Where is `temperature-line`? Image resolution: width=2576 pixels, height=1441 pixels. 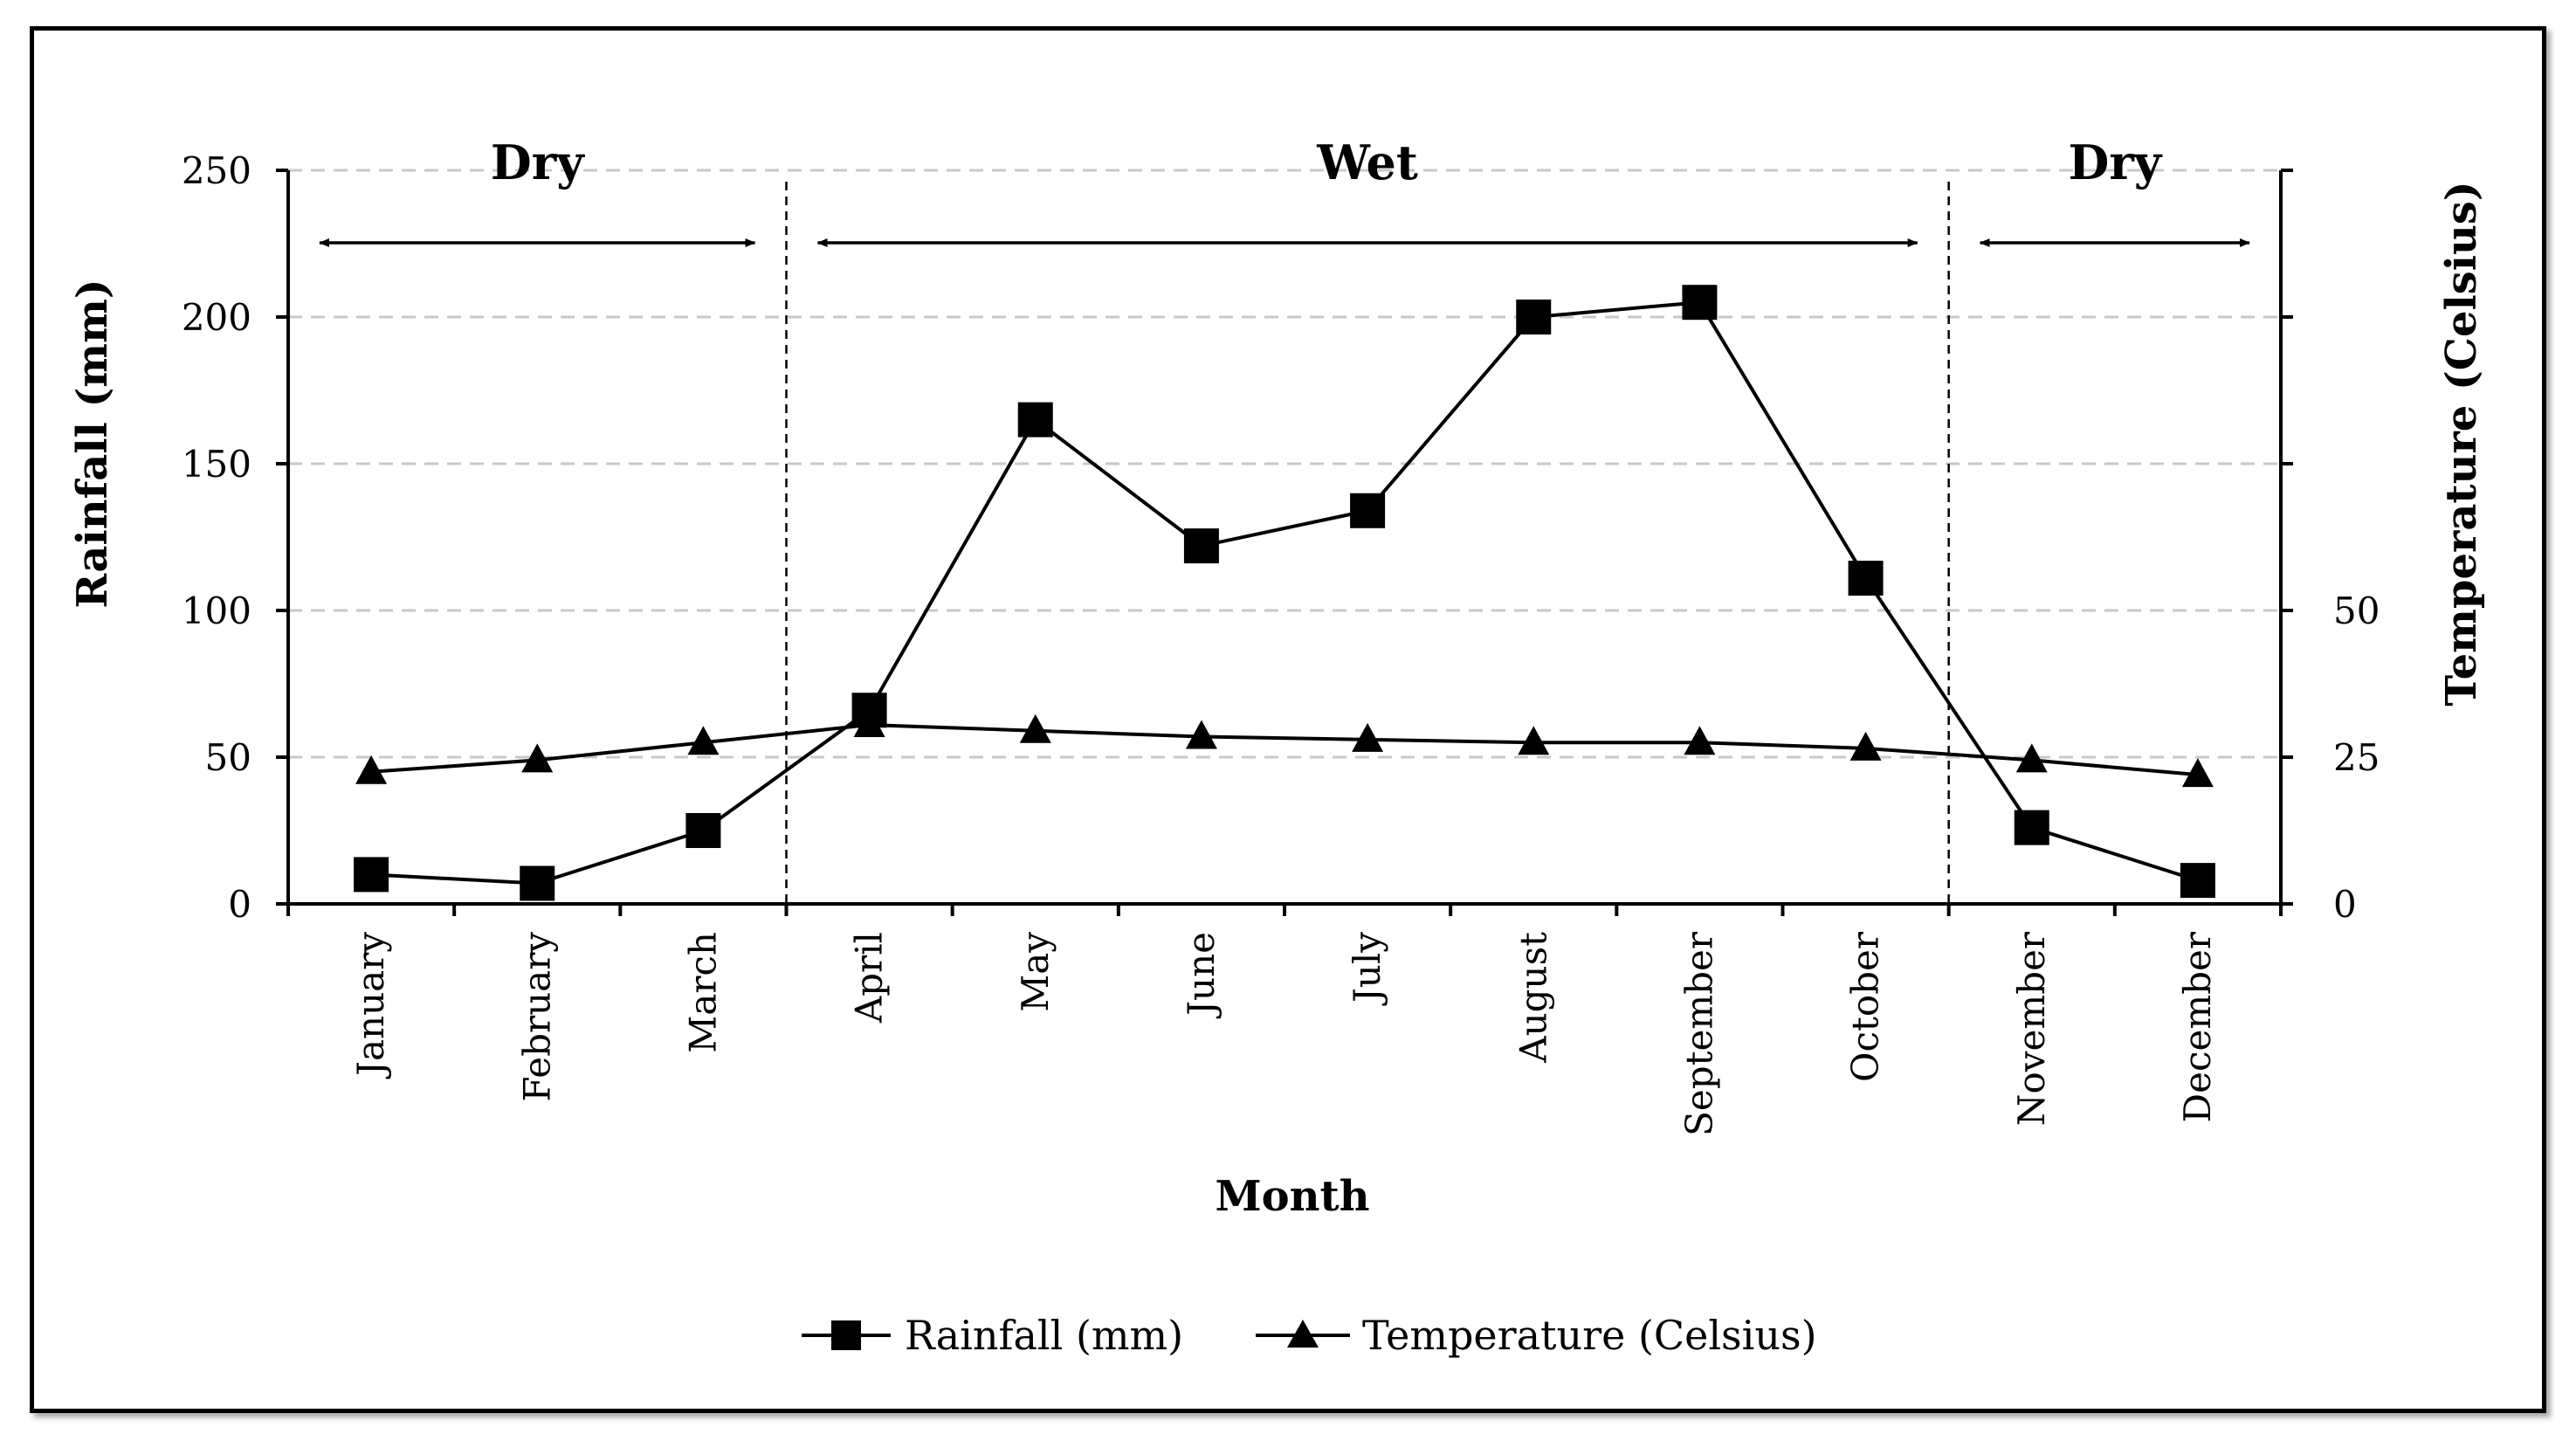 temperature-line is located at coordinates (1284, 750).